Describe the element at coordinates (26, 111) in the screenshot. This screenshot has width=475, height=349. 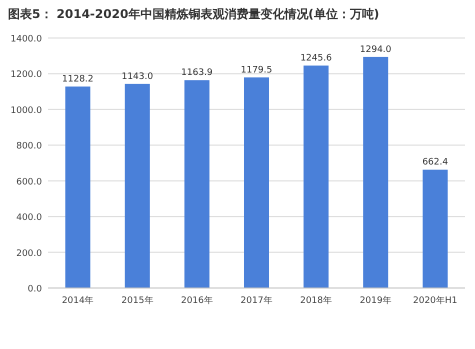
I see `y-tick-label: 1000.0` at that location.